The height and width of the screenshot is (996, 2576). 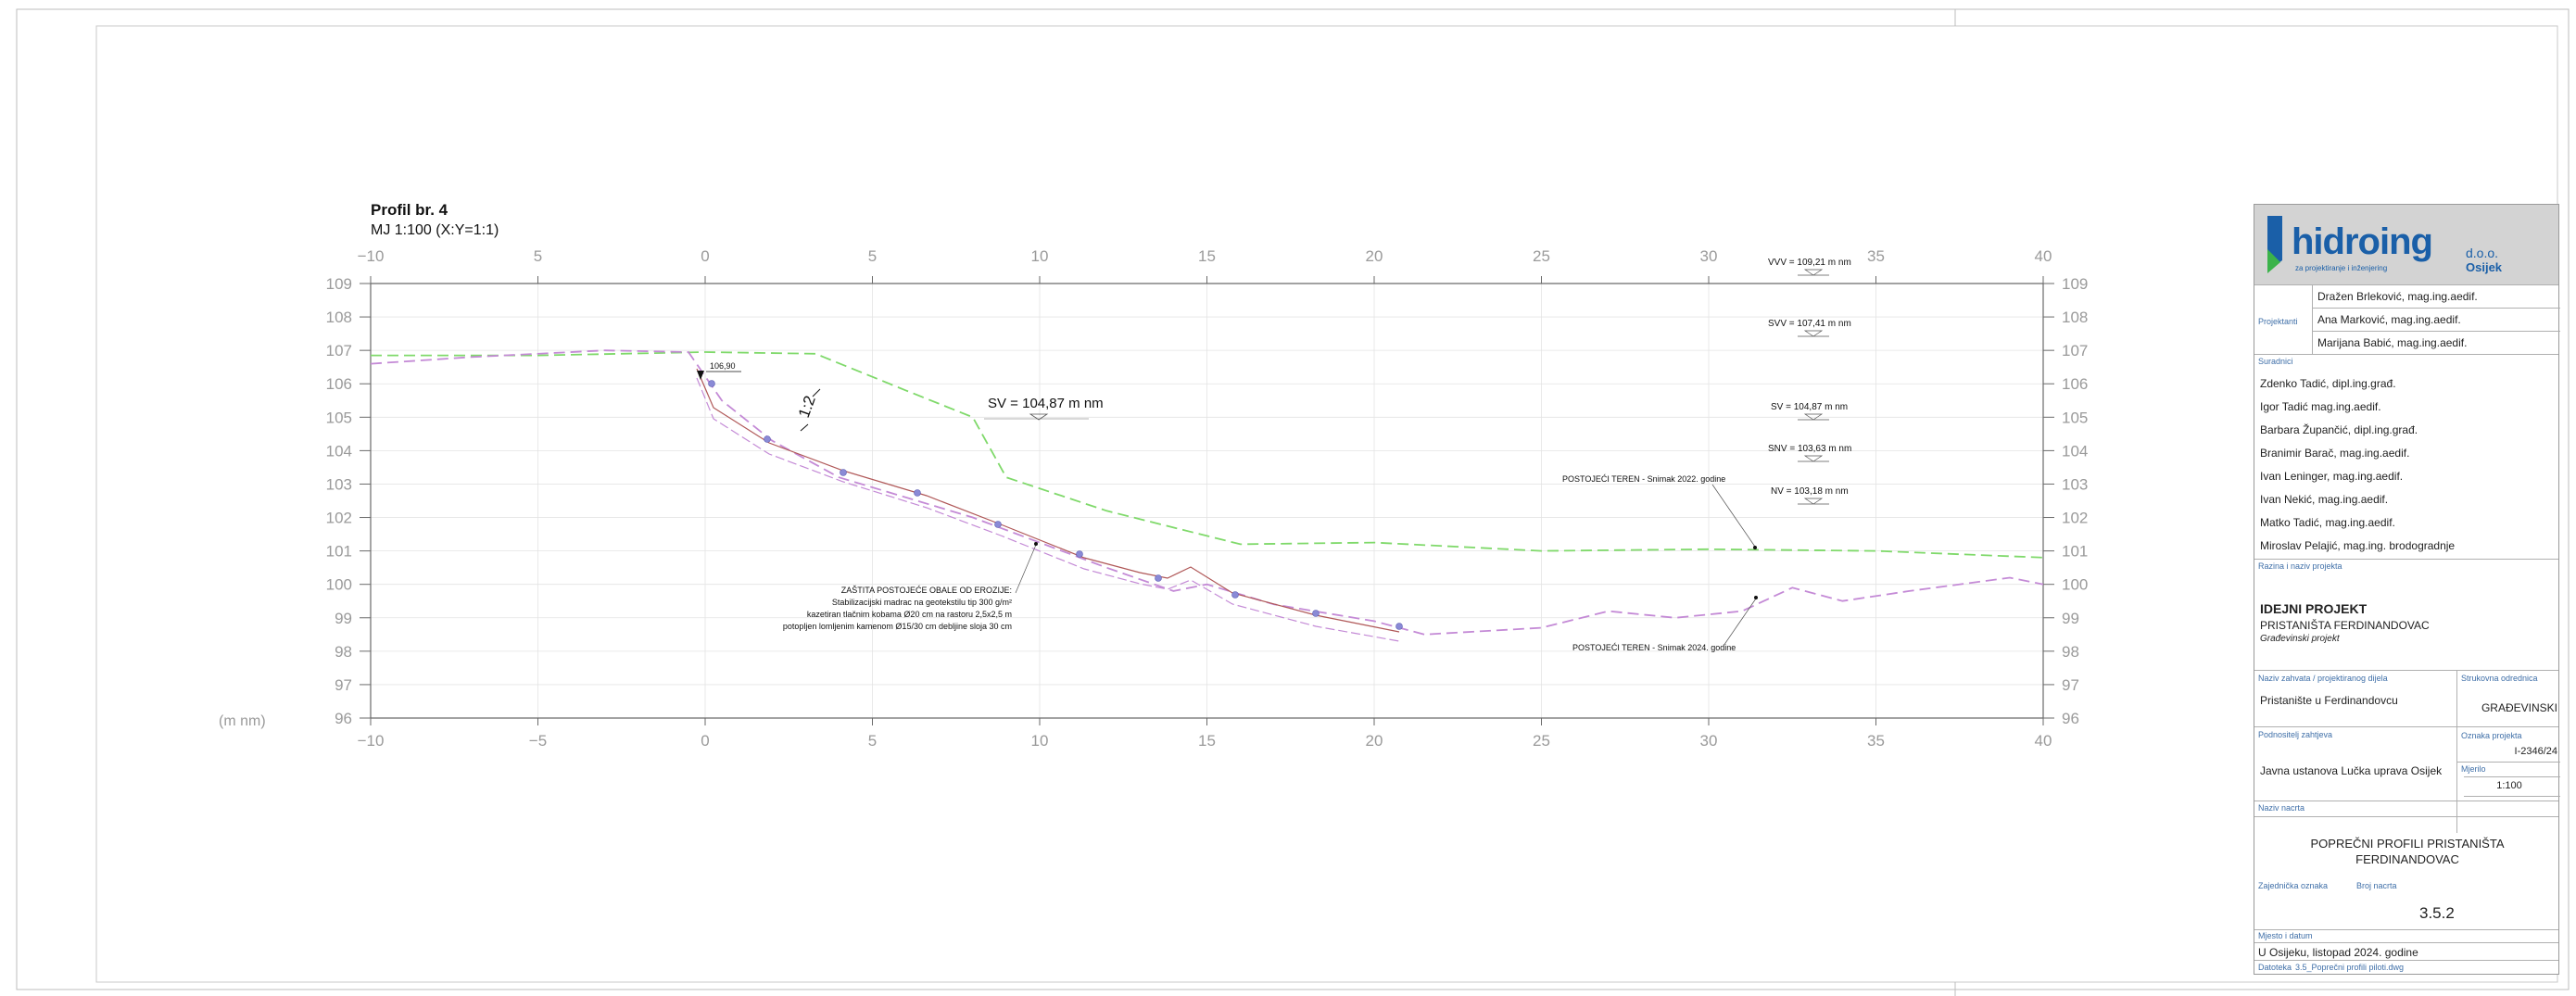 What do you see at coordinates (1709, 256) in the screenshot?
I see `x-tick-label-top: 30` at bounding box center [1709, 256].